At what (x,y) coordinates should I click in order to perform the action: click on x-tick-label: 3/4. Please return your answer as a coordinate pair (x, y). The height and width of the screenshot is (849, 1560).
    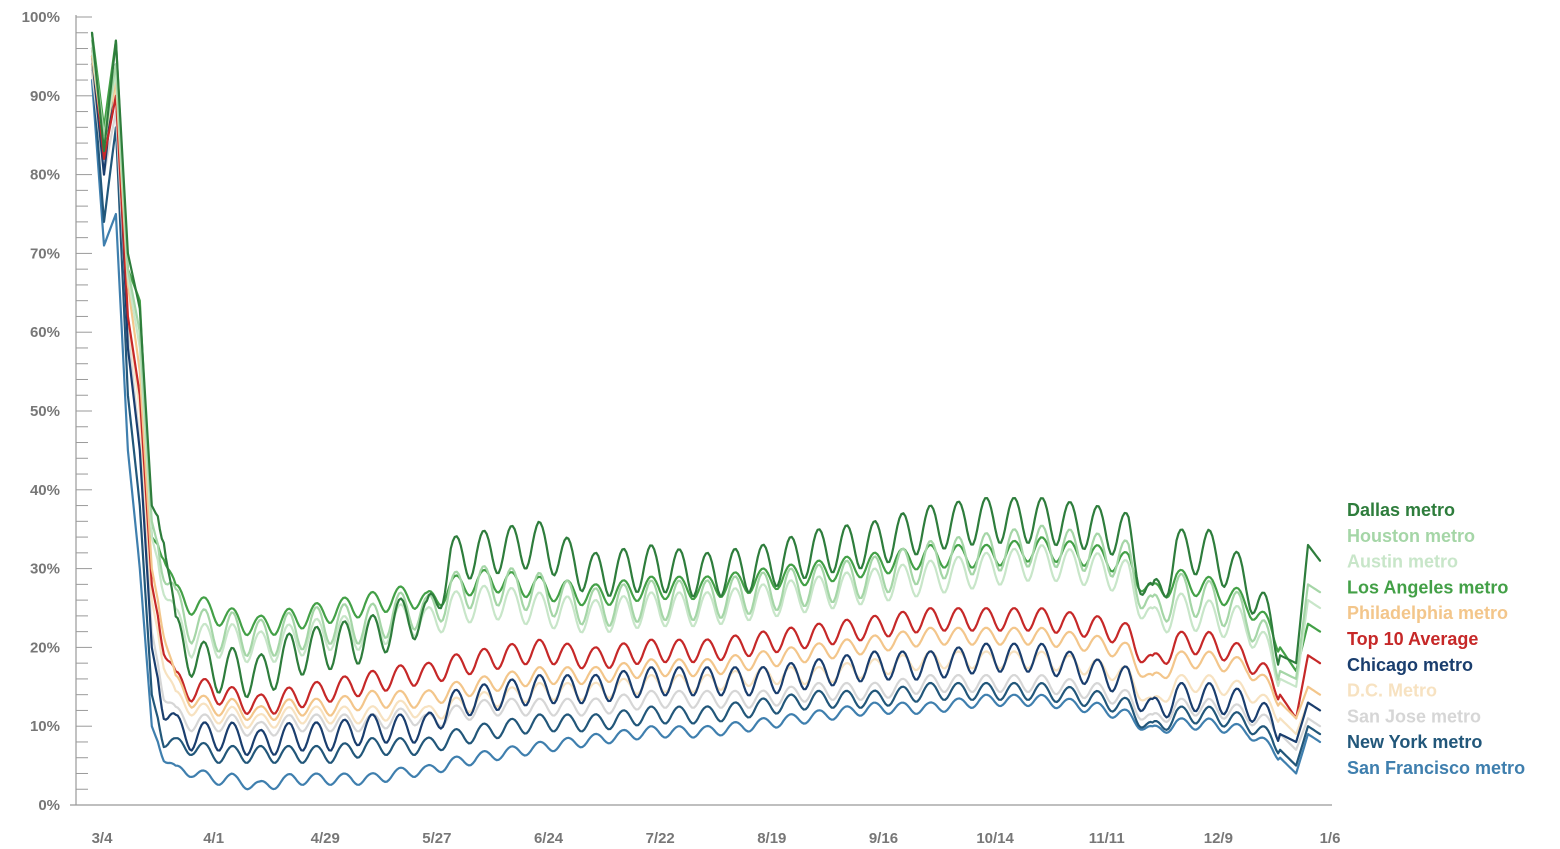
    Looking at the image, I should click on (103, 838).